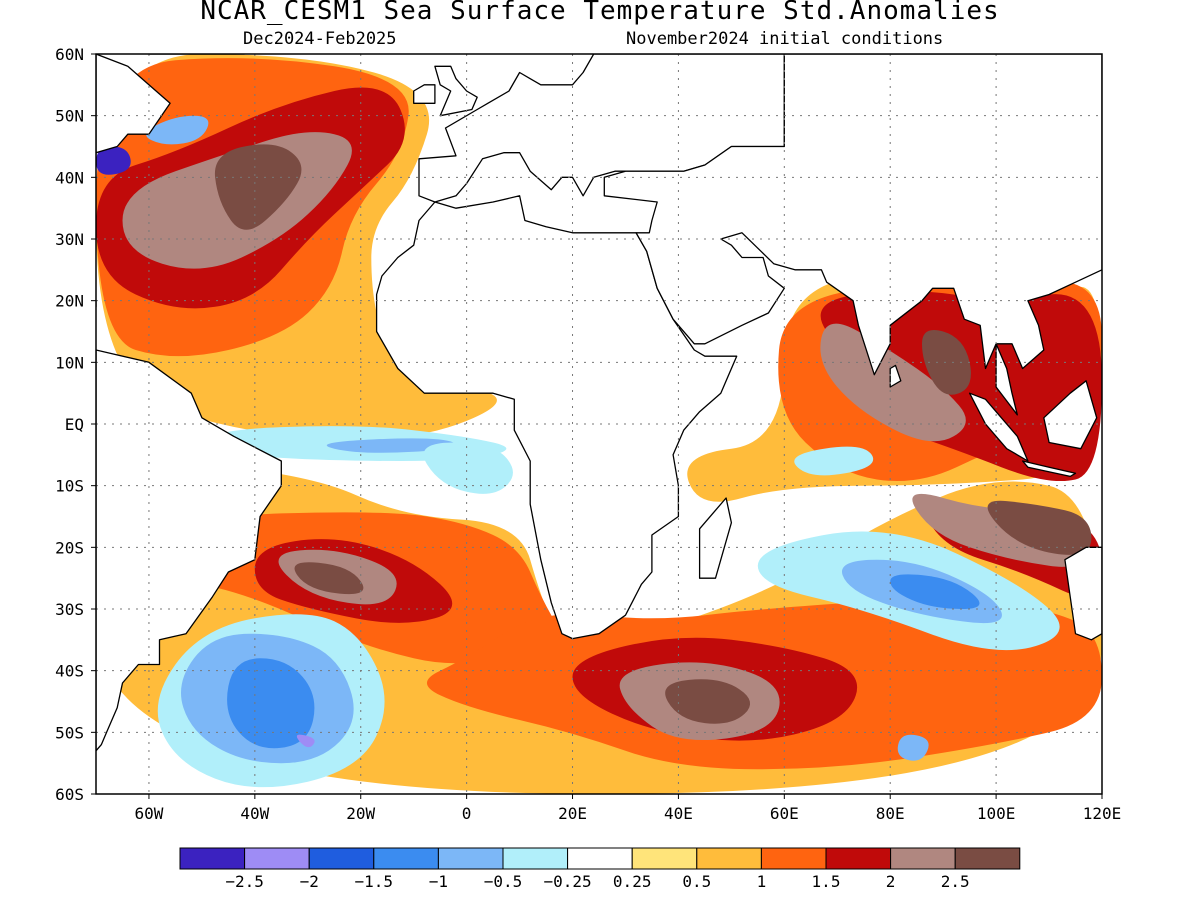  Describe the element at coordinates (996, 813) in the screenshot. I see `lon-label: 100E` at that location.